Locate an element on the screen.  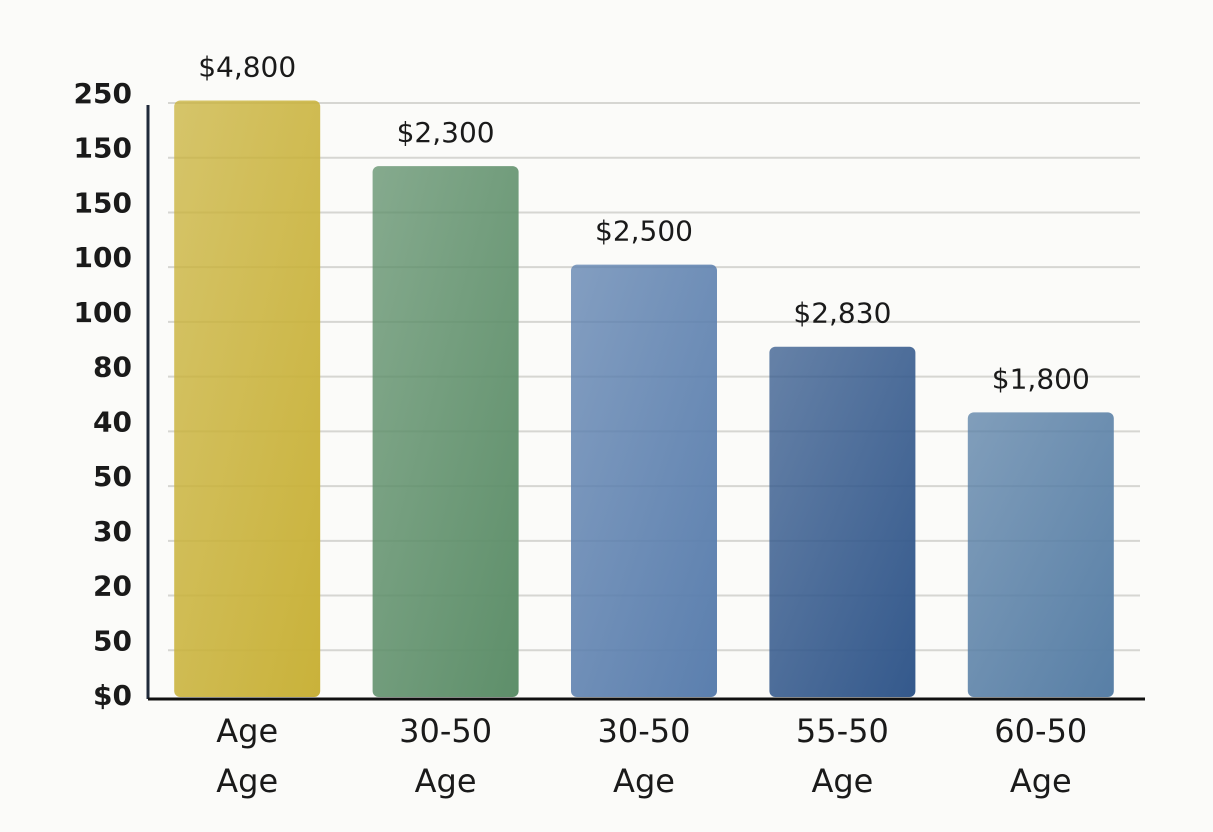
y-tick-label: 80 is located at coordinates (112, 367).